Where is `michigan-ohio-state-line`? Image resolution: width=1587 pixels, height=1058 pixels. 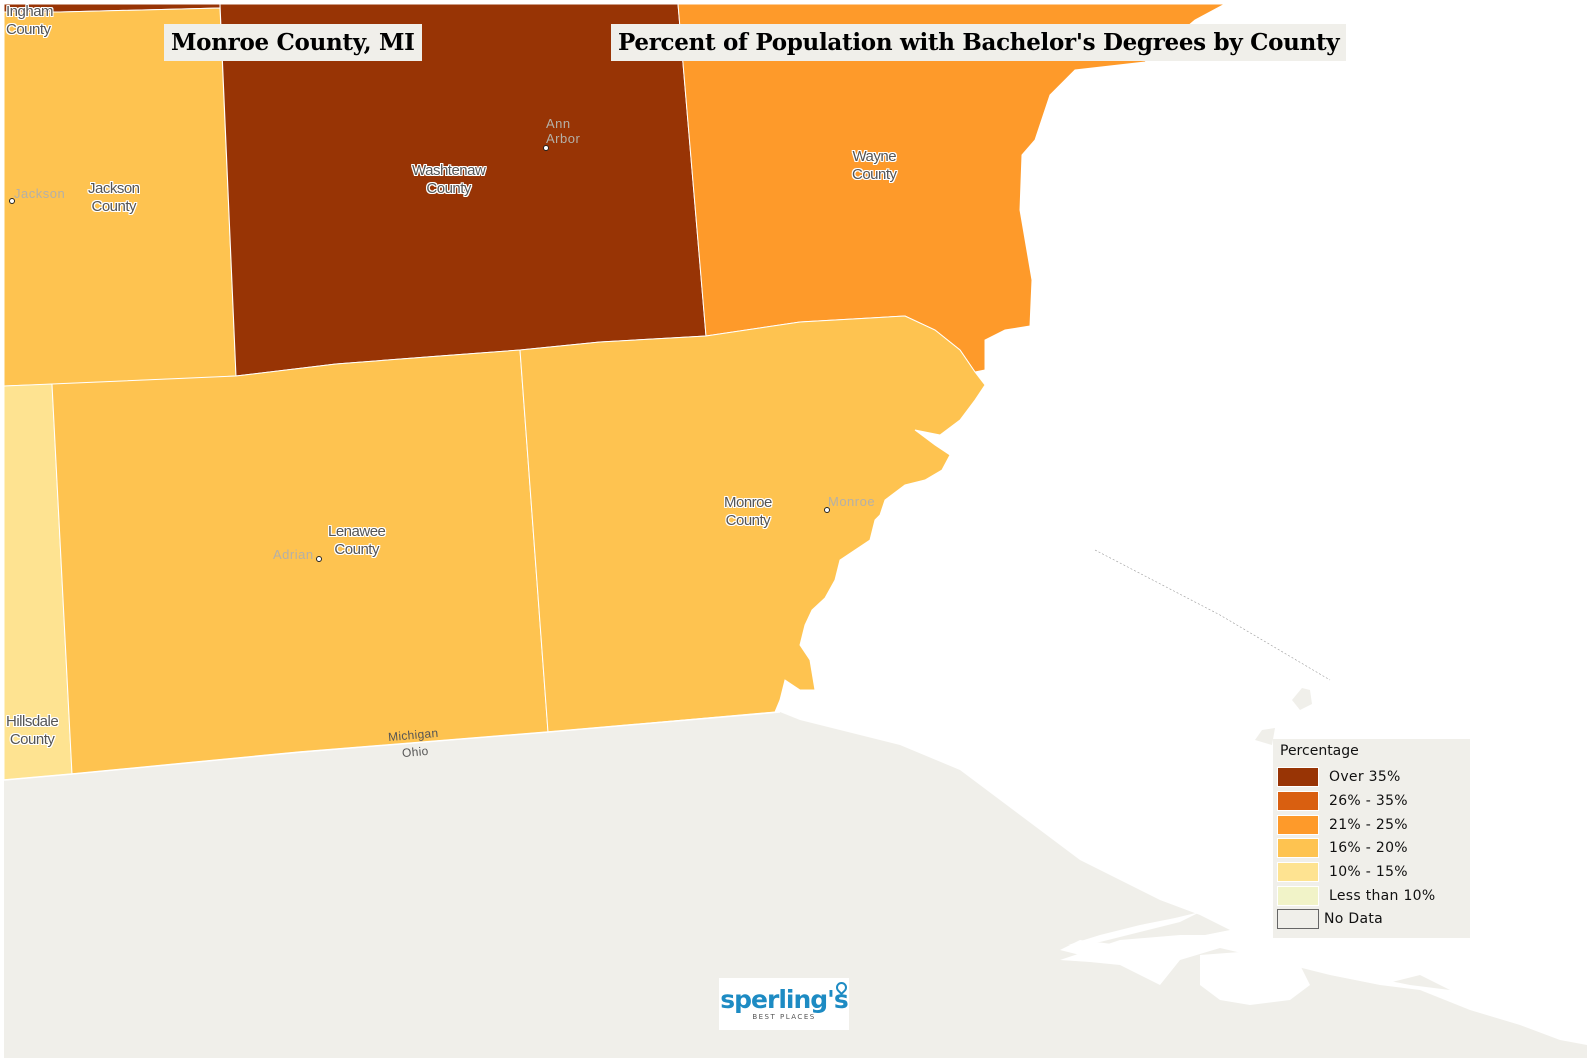
michigan-ohio-state-line is located at coordinates (392, 746).